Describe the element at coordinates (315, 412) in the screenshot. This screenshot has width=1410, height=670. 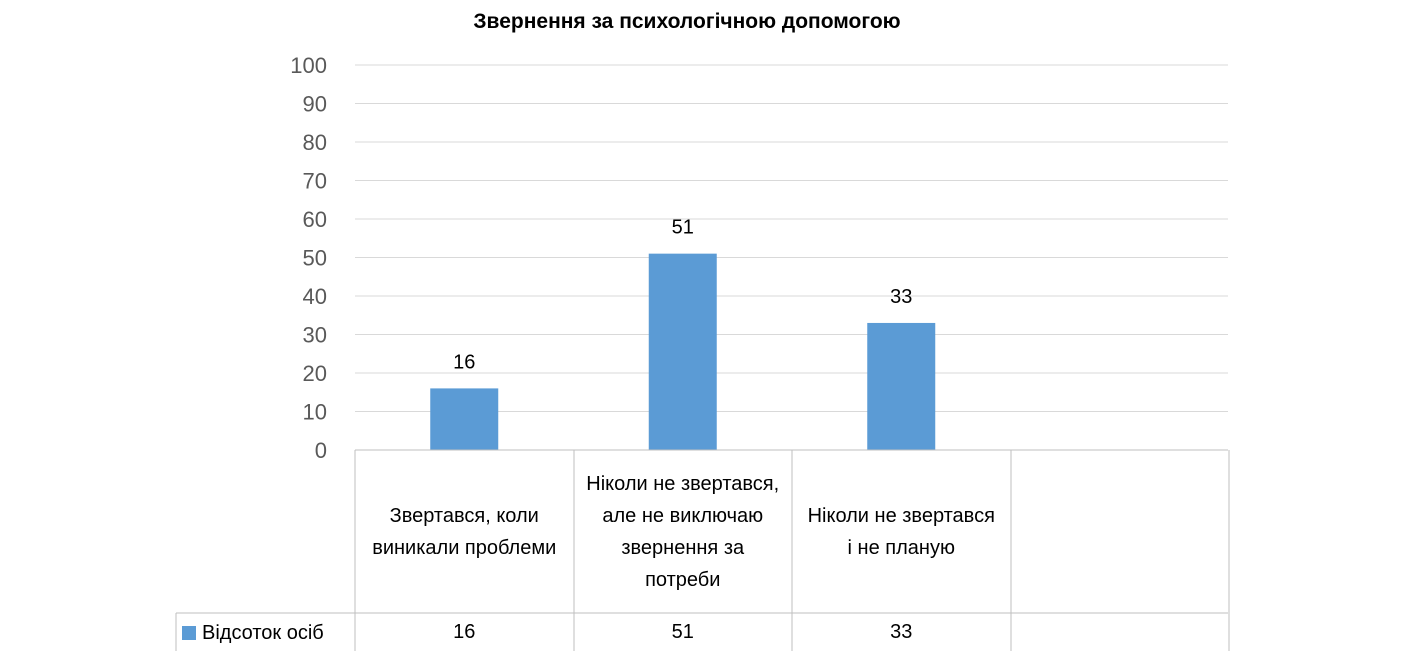
I see `y-tick-label: 10` at that location.